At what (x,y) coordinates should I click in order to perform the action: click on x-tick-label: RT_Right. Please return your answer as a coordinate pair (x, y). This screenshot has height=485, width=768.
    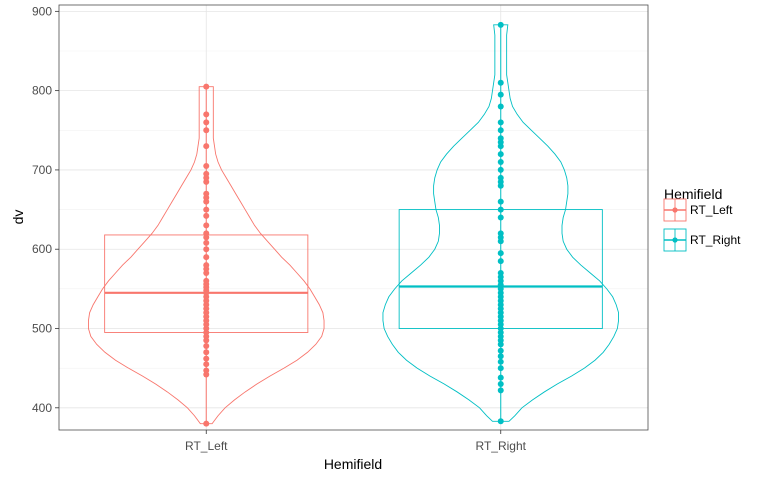
    Looking at the image, I should click on (501, 446).